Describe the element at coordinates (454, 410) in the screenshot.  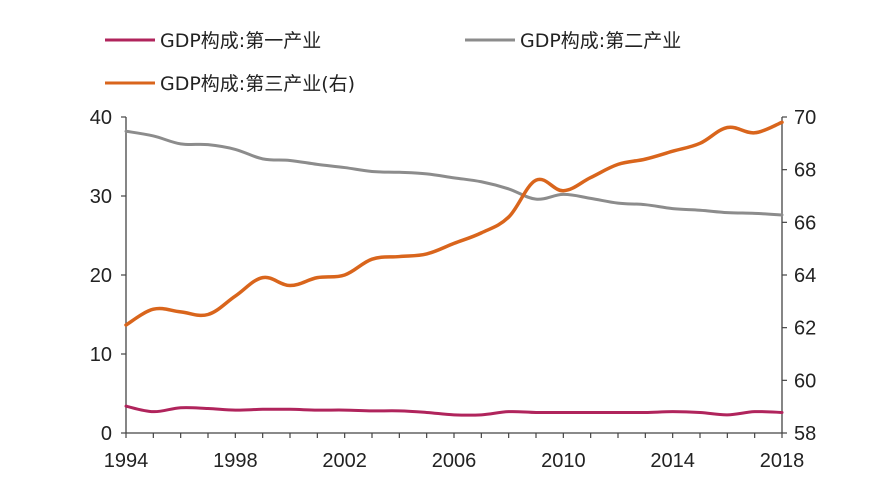
I see `primary-industry-line` at that location.